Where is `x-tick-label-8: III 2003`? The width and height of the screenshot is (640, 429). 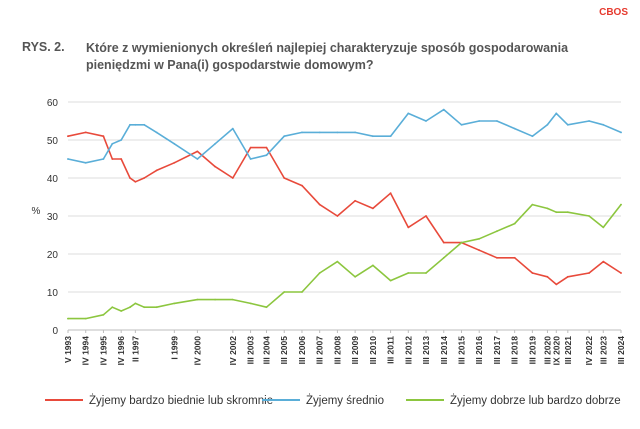 x-tick-label-8: III 2003 is located at coordinates (251, 350).